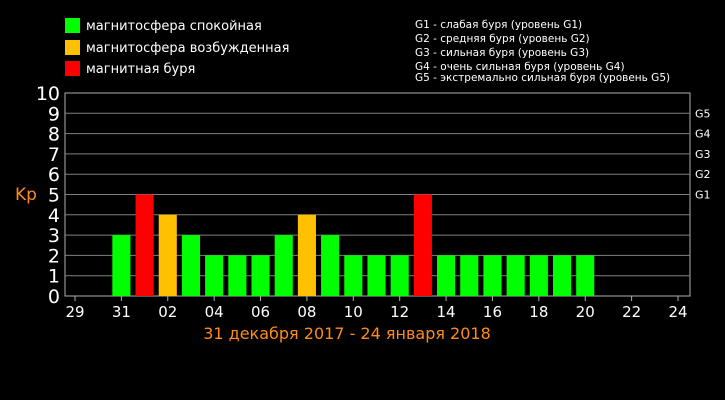 The height and width of the screenshot is (400, 725). I want to click on y-tick-label: 5, so click(54, 196).